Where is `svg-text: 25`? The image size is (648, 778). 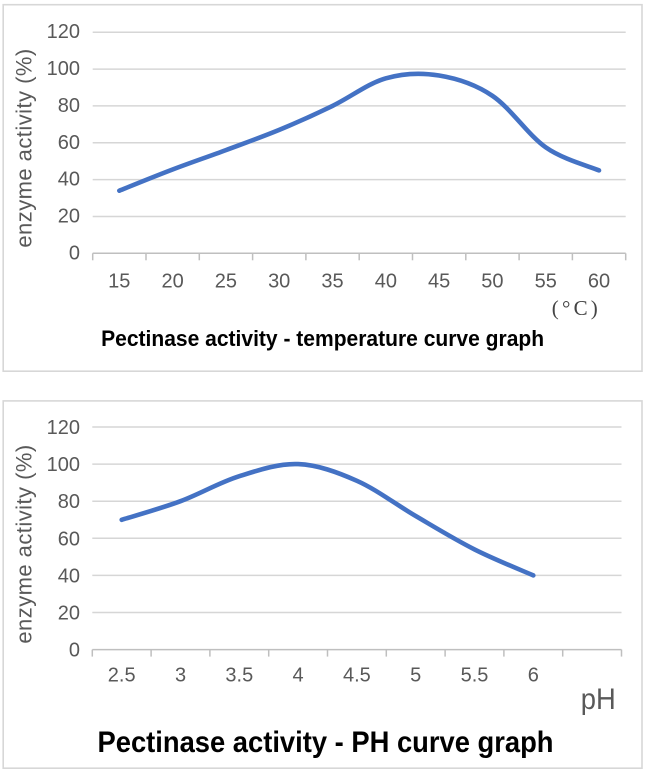
svg-text: 25 is located at coordinates (226, 282).